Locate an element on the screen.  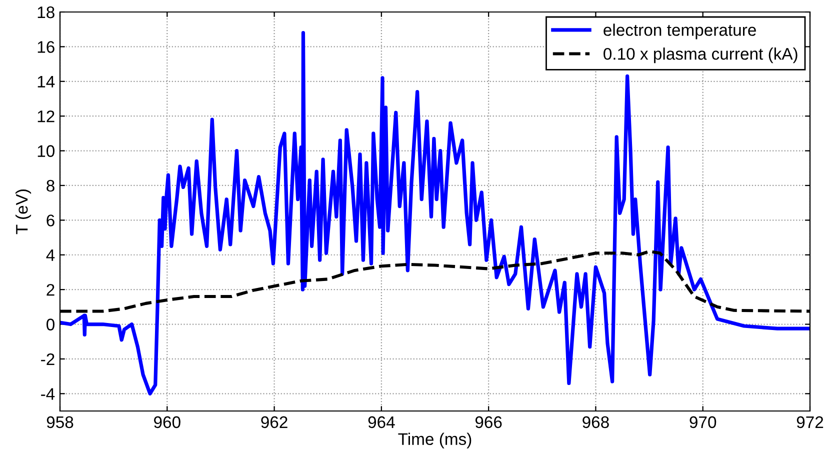
x-tick-label: 968 is located at coordinates (595, 422).